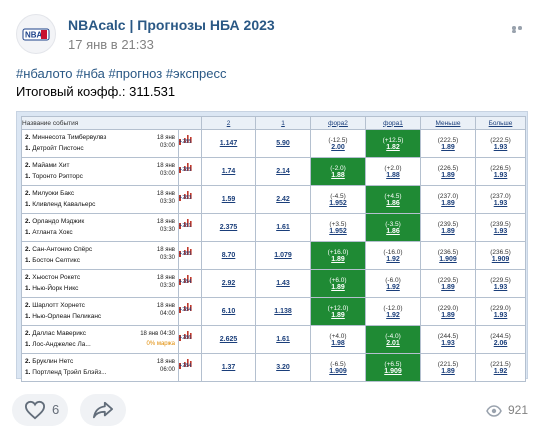  Describe the element at coordinates (393, 339) in the screenshot. I see `handicap-1: (-4.0) 2.01` at that location.